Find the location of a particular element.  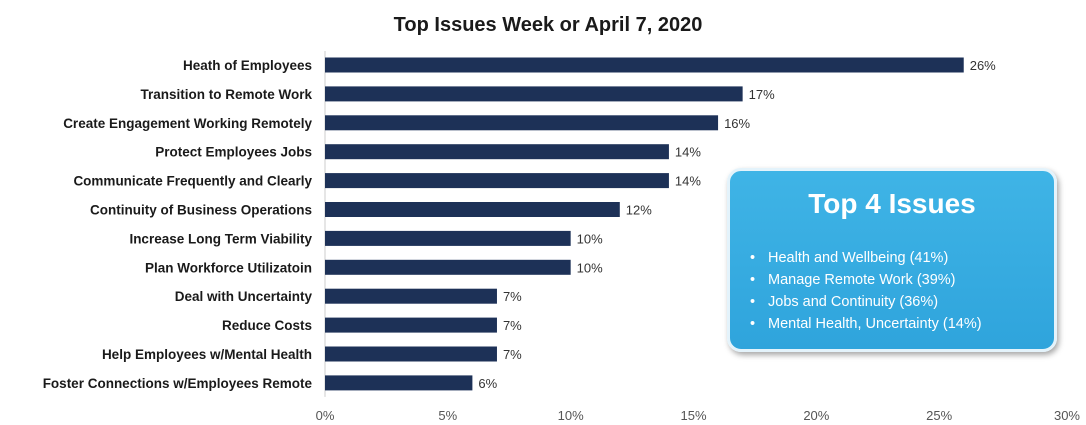

callout-item: • Jobs and Continuity (36%) is located at coordinates (902, 302).